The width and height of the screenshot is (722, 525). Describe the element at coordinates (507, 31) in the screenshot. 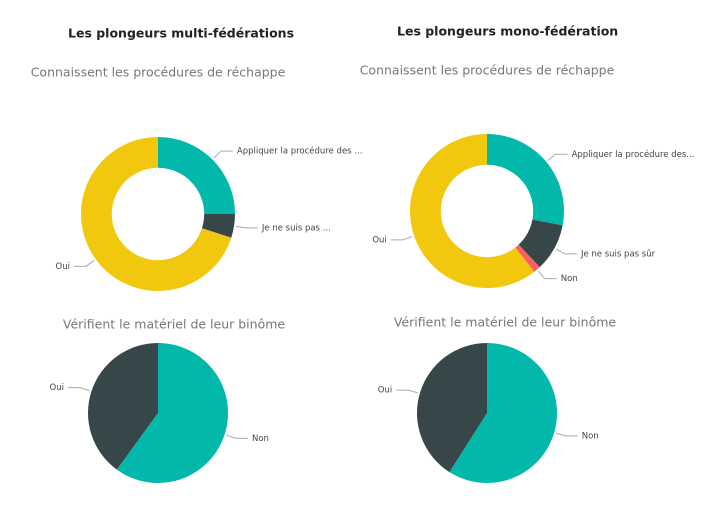

I see `section-header: Les plongeurs mono-fédération` at that location.